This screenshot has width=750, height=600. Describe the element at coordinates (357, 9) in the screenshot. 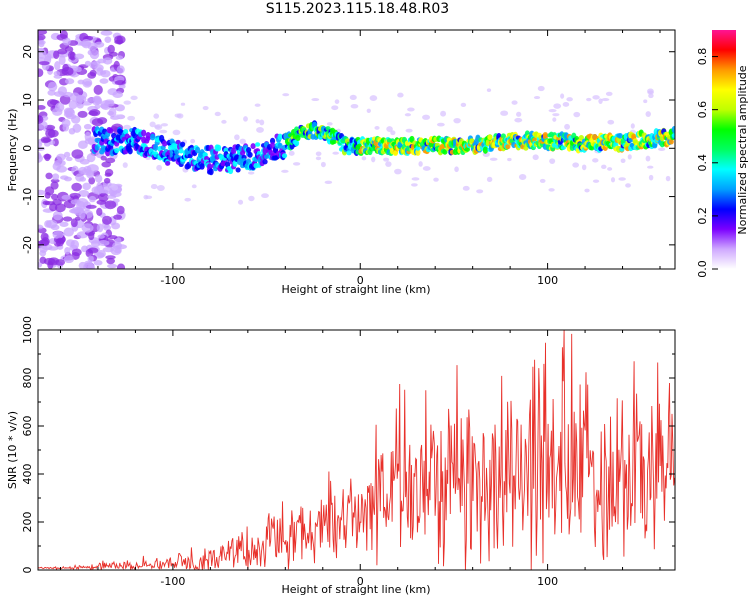

I see `page-title: S115.2023.115.18.48.R03` at that location.